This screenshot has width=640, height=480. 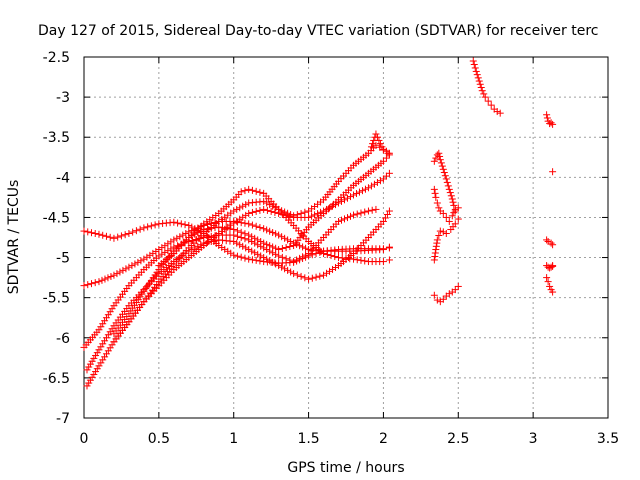 I want to click on x-tick-label: 1.5, so click(x=308, y=439).